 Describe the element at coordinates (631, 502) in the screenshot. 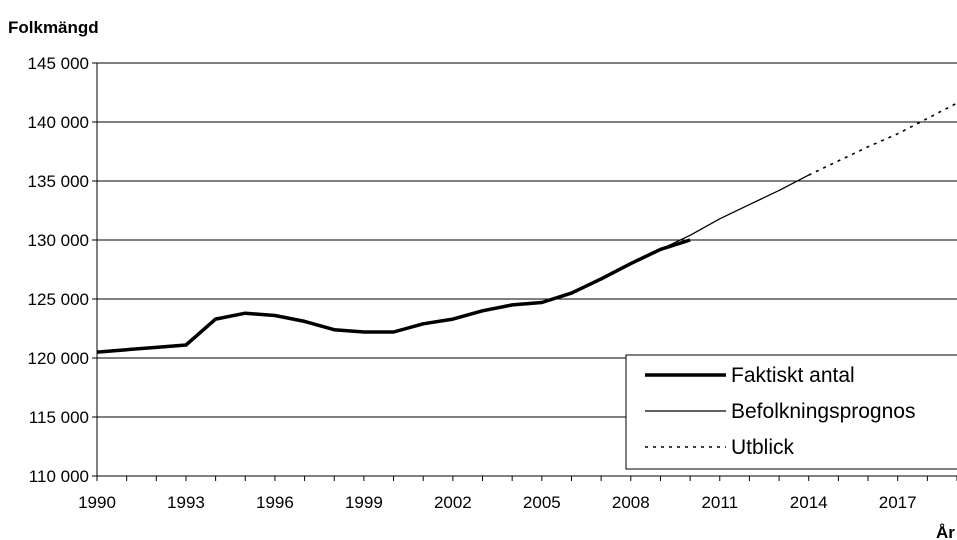

I see `x-tick-label: 2008` at that location.